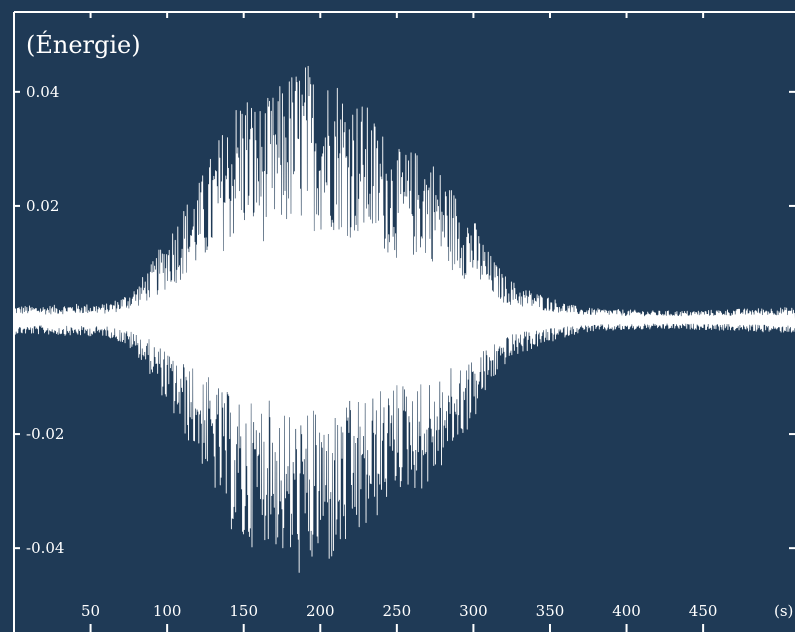  I want to click on x-tick-label: 400, so click(626, 611).